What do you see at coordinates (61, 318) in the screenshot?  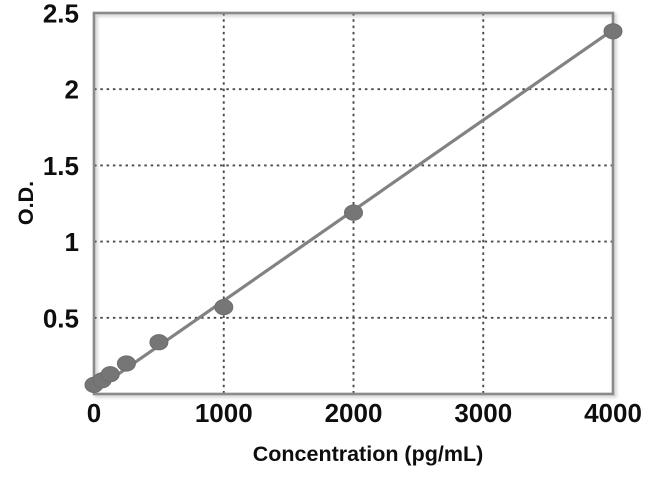 I see `y-tick-label-0.5: 0.5` at bounding box center [61, 318].